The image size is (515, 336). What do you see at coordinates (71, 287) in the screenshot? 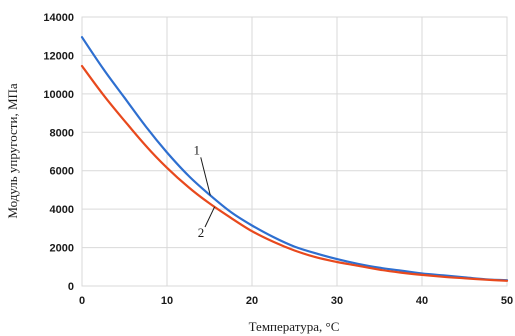
I see `y-tick-label: 0` at bounding box center [71, 287].